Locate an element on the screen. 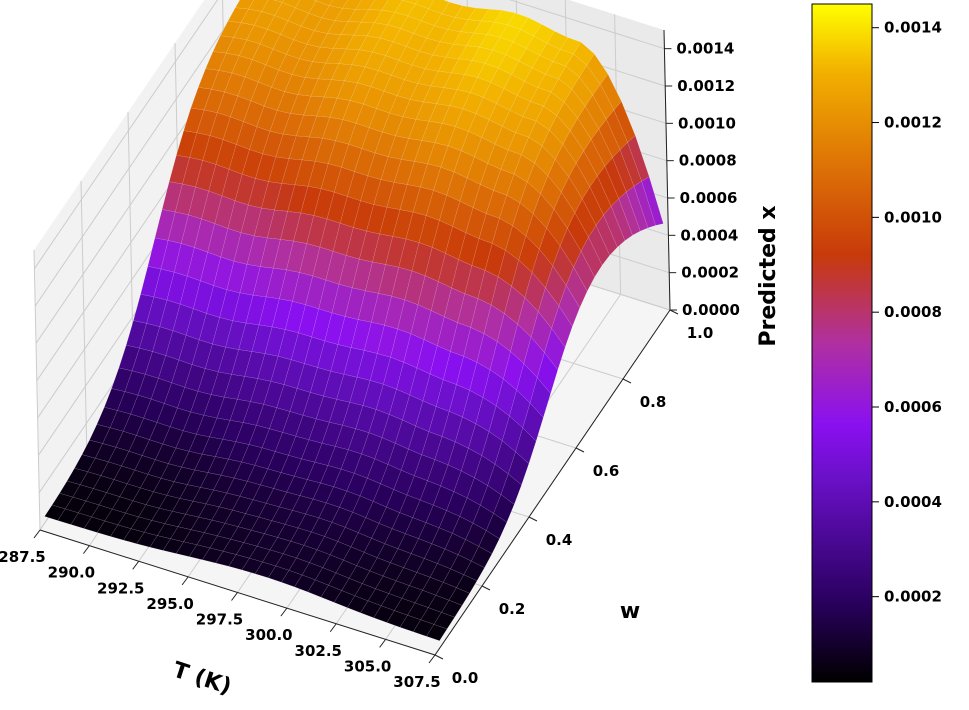 Image resolution: width=969 pixels, height=710 pixels. grid-z-left is located at coordinates (126, 134).